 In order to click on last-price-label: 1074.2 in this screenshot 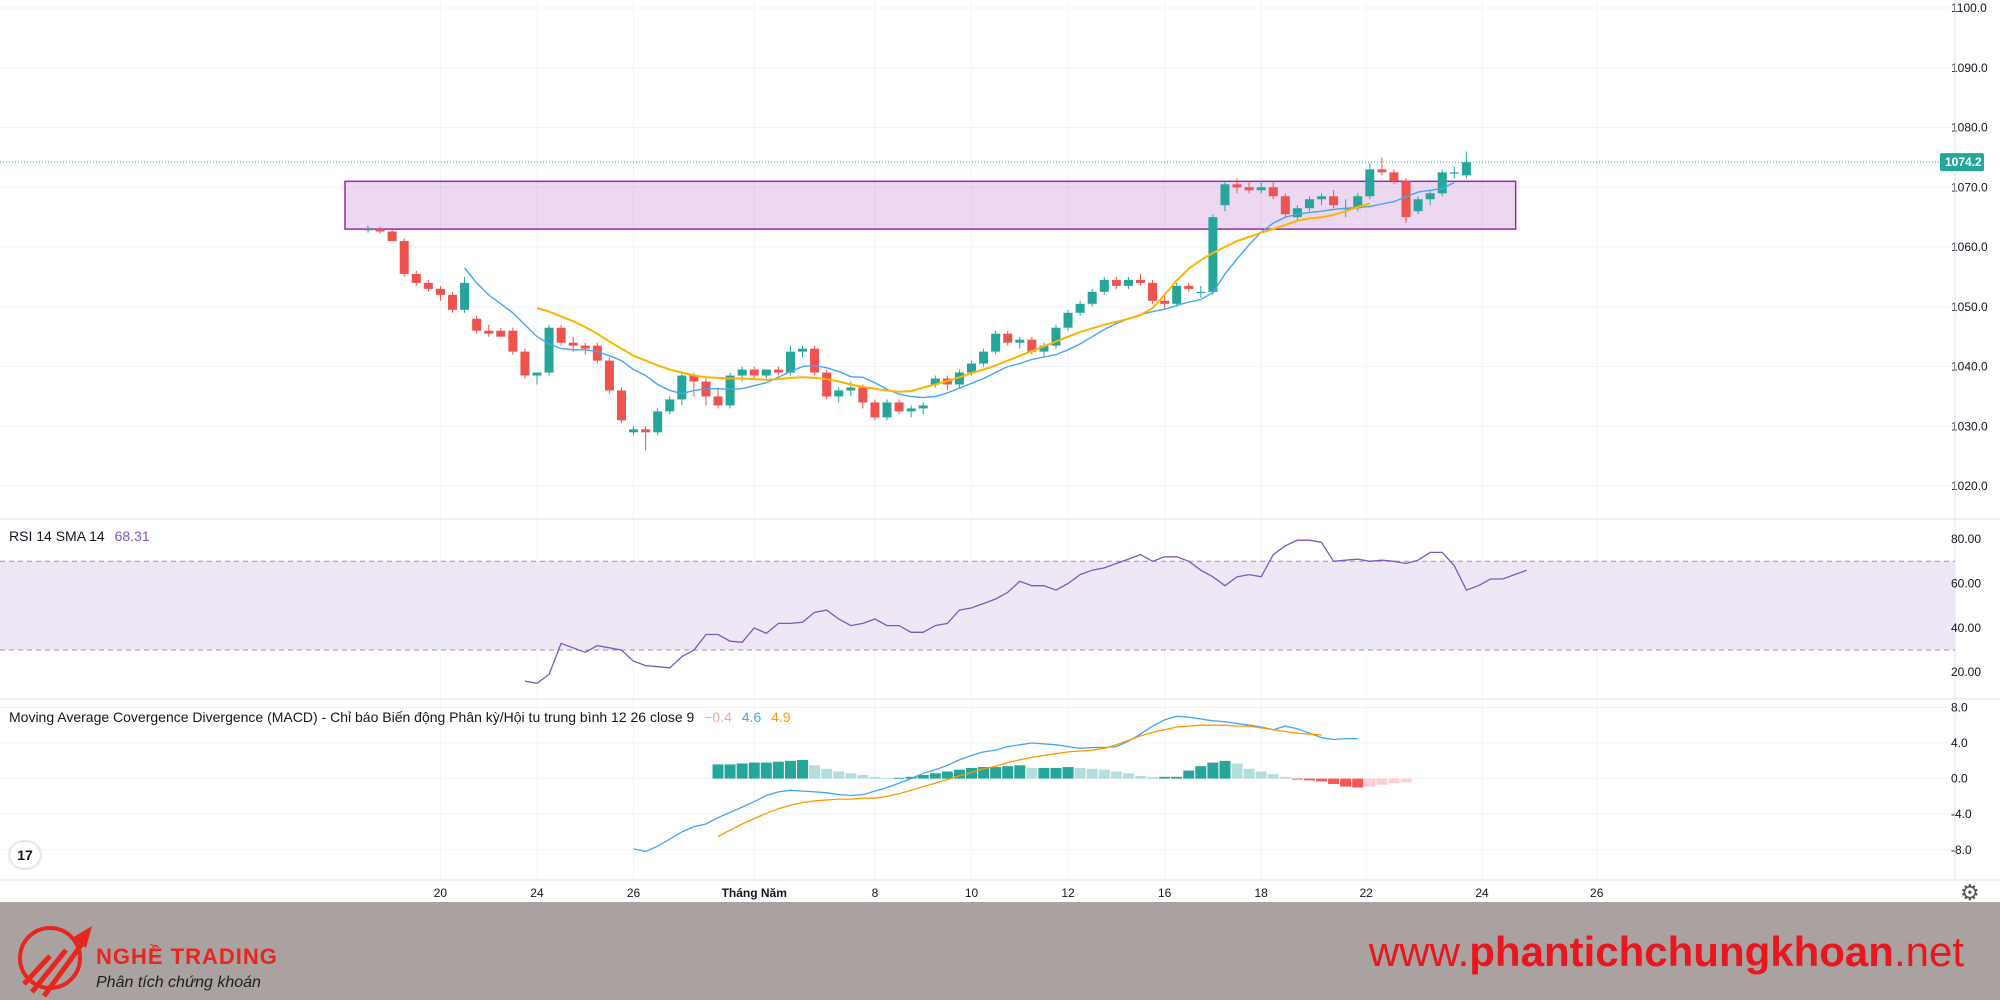, I will do `click(1963, 162)`.